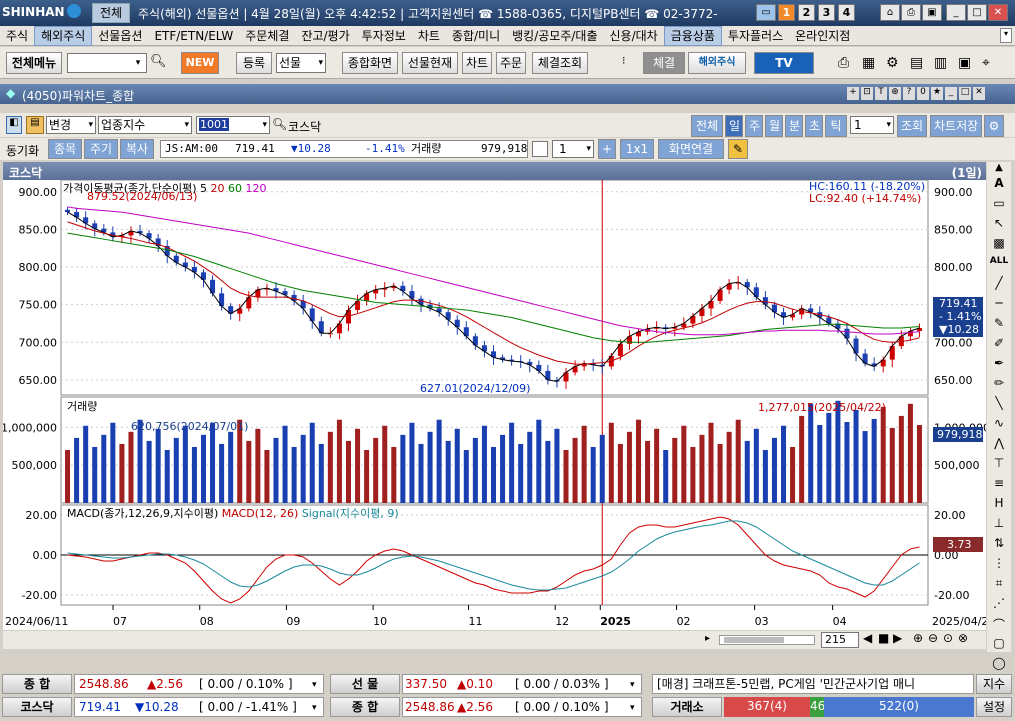  I want to click on all-tool-icon: ALL, so click(999, 261).